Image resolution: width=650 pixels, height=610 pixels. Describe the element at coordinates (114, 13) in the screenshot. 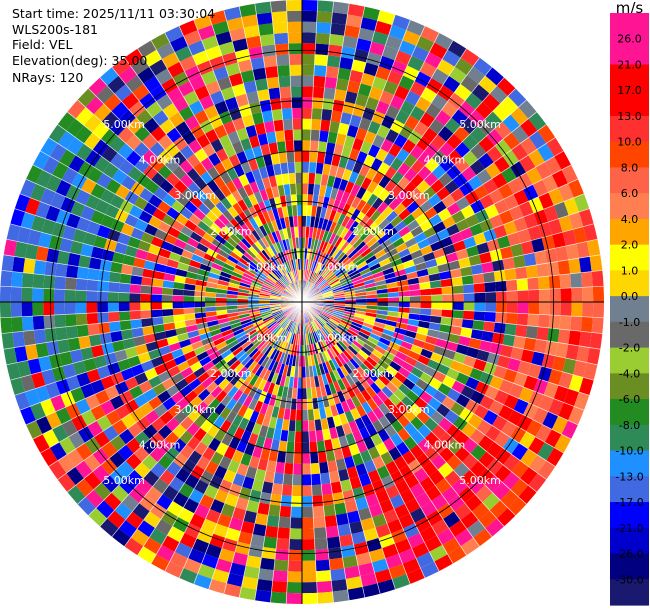

I see `start-time-label: Start time: 2025/11/11 03:30:04` at that location.